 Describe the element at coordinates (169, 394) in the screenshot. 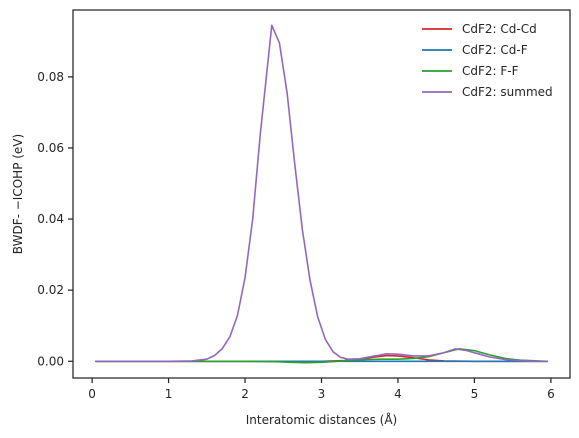

I see `x-tick-label: 1` at that location.